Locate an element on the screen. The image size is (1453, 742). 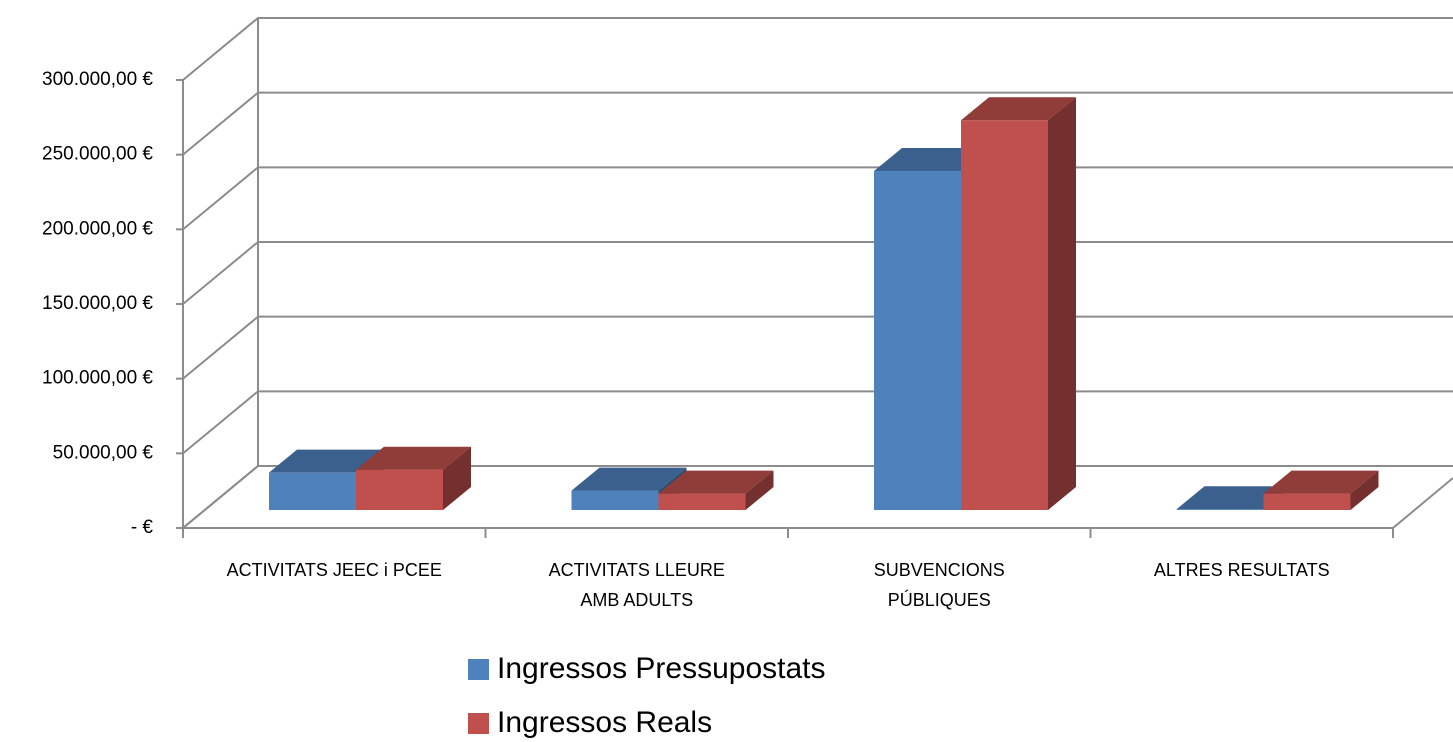
y-tick-label: 50.000,00 € is located at coordinates (103, 452).